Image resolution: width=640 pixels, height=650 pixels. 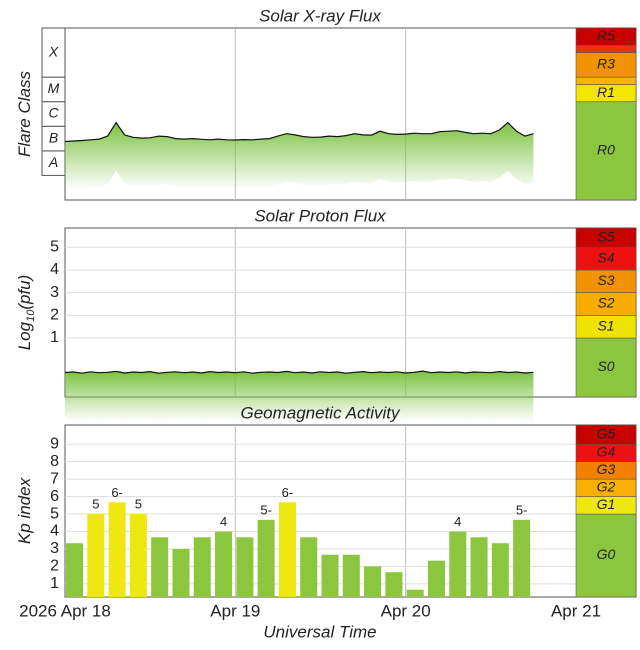 What do you see at coordinates (299, 396) in the screenshot?
I see `flux-fill` at bounding box center [299, 396].